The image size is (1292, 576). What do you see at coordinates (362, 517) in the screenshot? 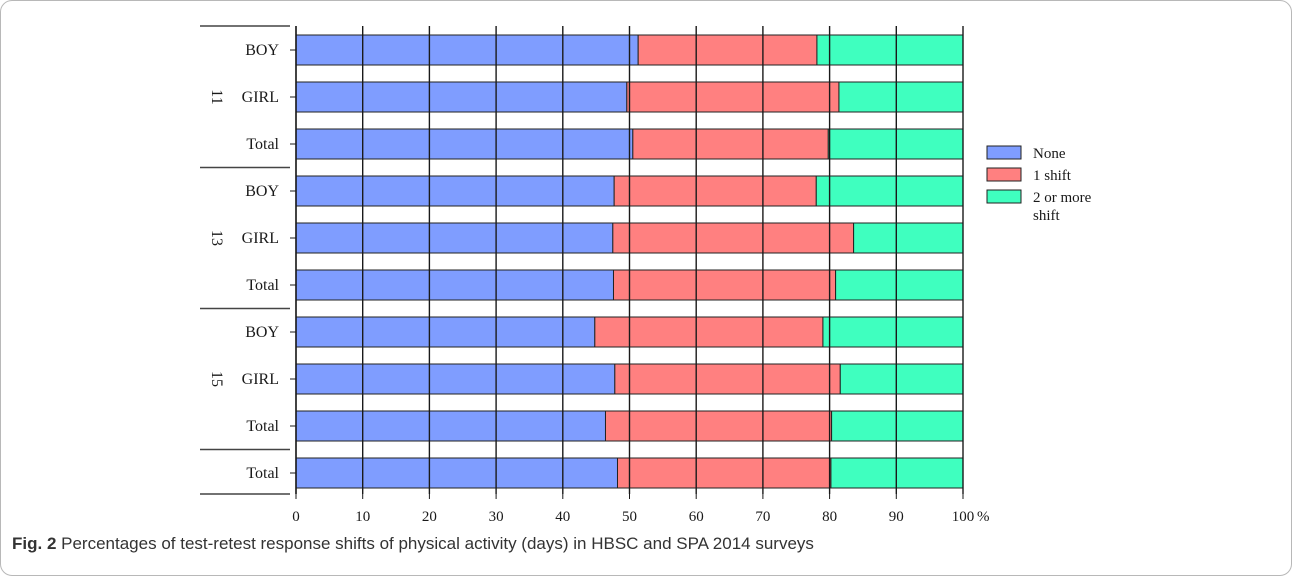
I see `x-tick-label-10: 10` at bounding box center [362, 517].